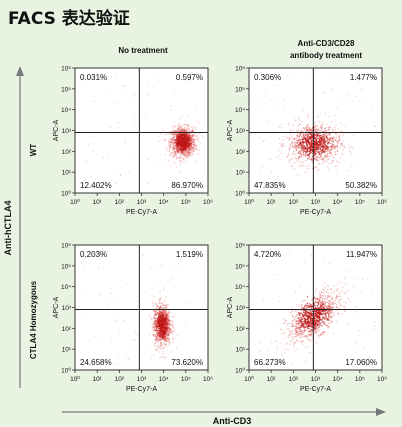  What do you see at coordinates (33, 150) in the screenshot?
I see `row-label-1: WT` at bounding box center [33, 150].